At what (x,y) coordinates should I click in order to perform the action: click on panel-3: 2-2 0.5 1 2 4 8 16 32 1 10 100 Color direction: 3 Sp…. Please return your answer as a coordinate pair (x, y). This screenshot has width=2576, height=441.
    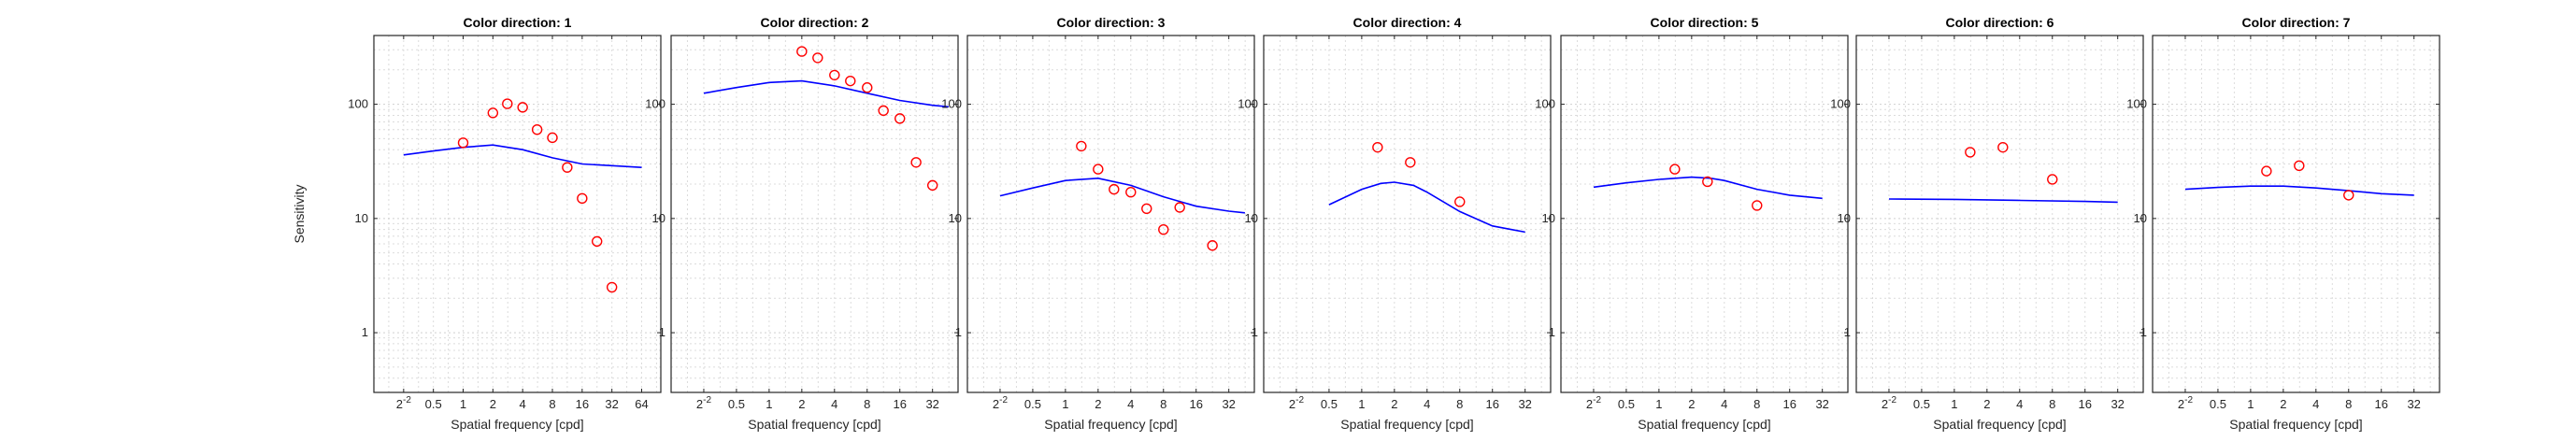
    Looking at the image, I should click on (1098, 223).